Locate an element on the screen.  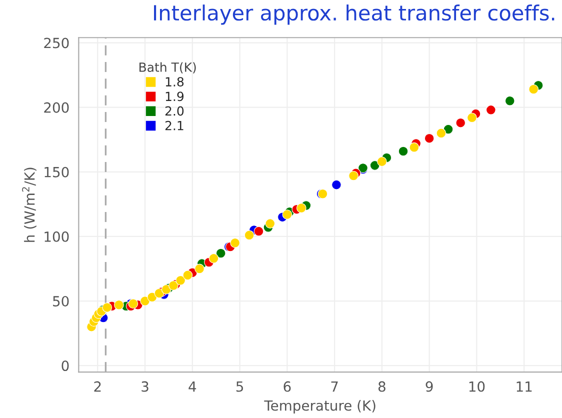
x-tick-label: 3 is located at coordinates (145, 386).